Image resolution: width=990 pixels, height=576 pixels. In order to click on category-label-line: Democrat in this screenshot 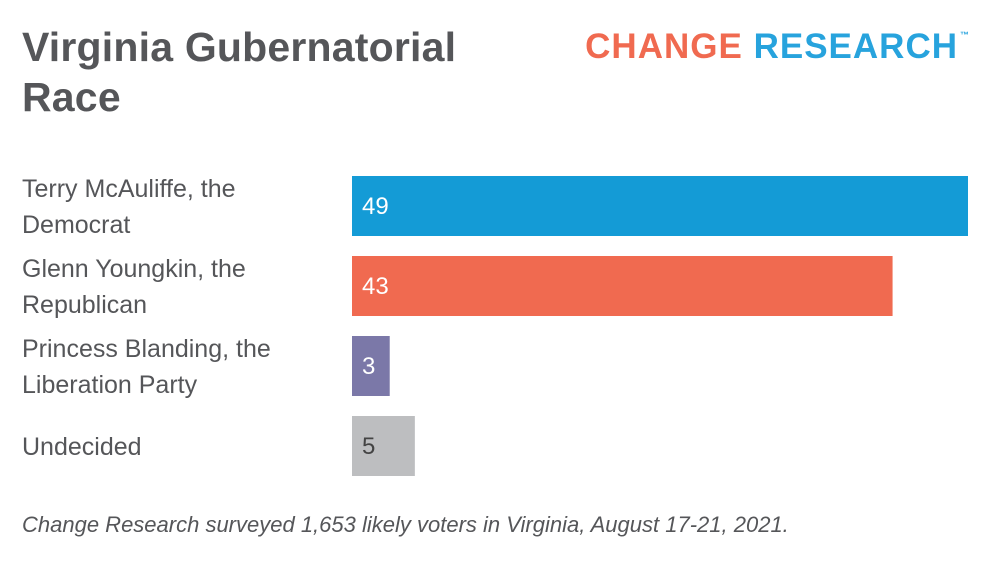, I will do `click(76, 225)`.